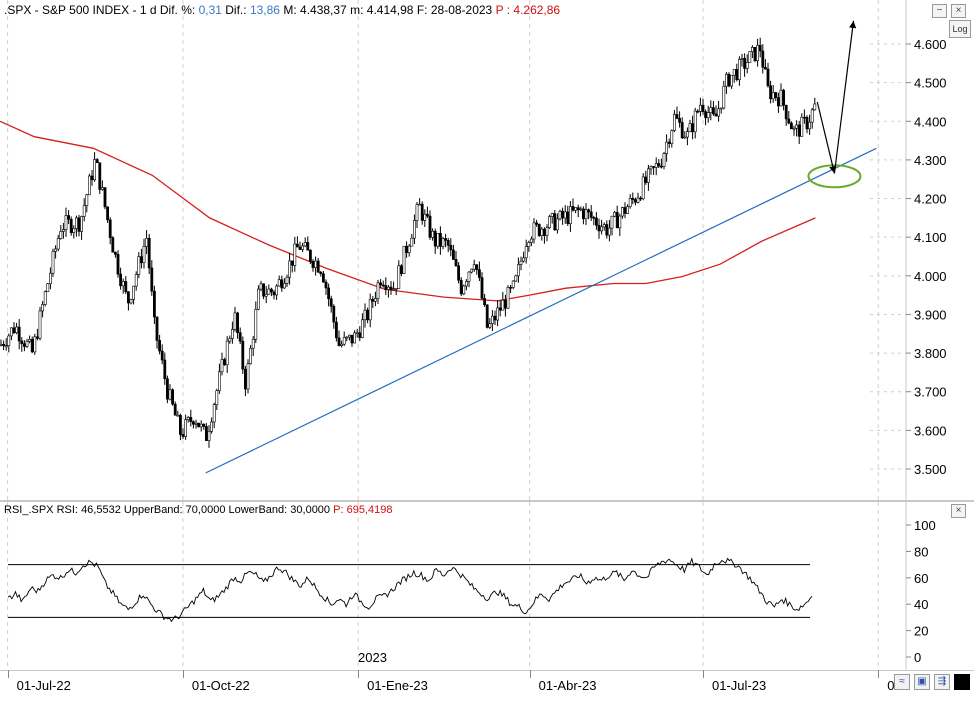 The image size is (974, 712). I want to click on pin-icon: ⇶, so click(942, 682).